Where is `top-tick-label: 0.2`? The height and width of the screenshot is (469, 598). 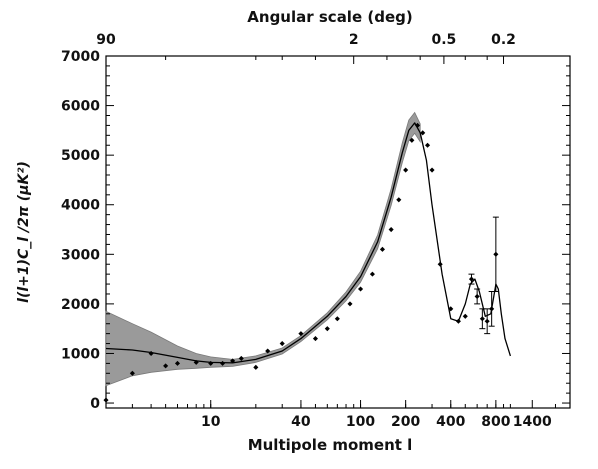
top-tick-label: 0.2 is located at coordinates (503, 40).